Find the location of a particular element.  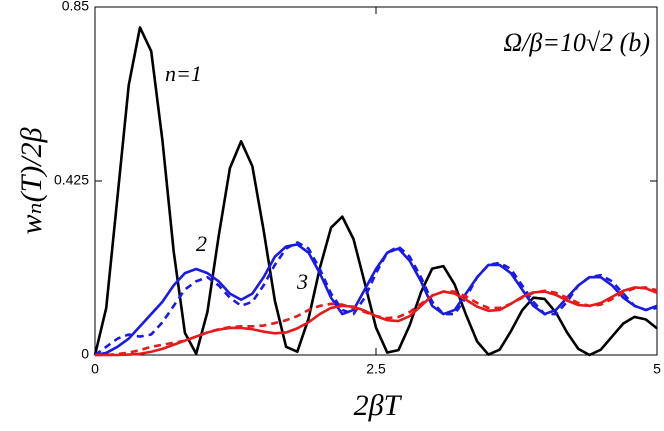

y-tick-label: 0.85 is located at coordinates (75, 7).